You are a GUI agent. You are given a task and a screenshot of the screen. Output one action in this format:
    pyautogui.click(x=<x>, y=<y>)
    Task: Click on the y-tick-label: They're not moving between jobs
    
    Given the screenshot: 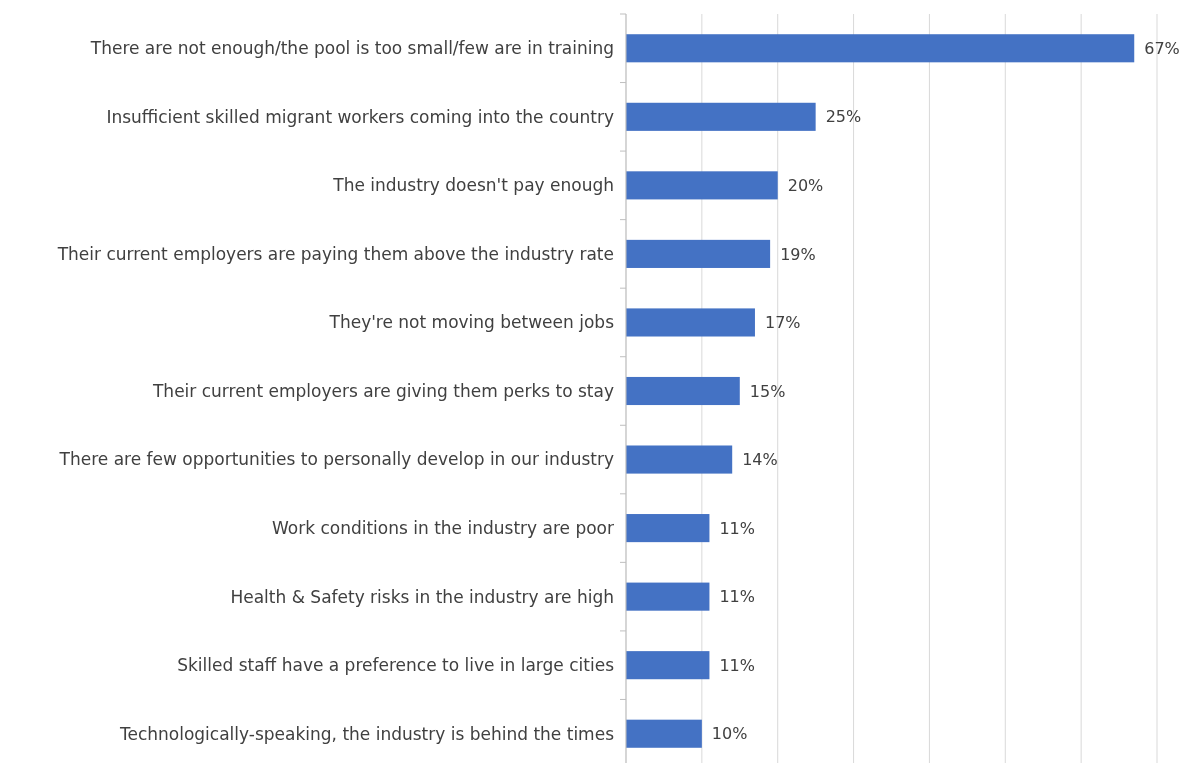 What is the action you would take?
    pyautogui.click(x=471, y=322)
    